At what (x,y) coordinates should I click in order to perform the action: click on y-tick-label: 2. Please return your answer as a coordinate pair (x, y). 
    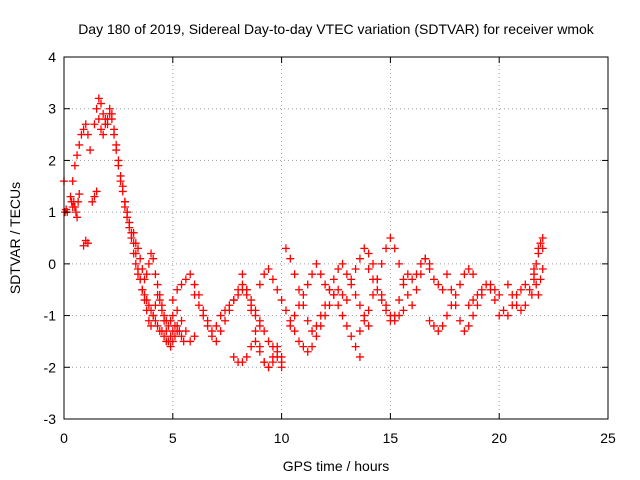
    Looking at the image, I should click on (52, 160).